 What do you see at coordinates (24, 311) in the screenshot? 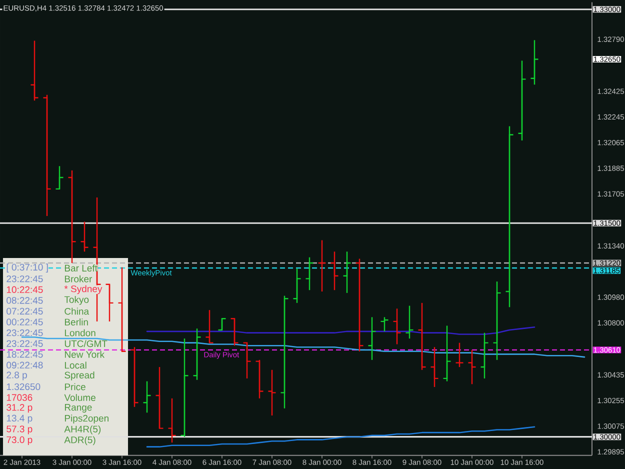
I see `annotation: 07:22:45` at bounding box center [24, 311].